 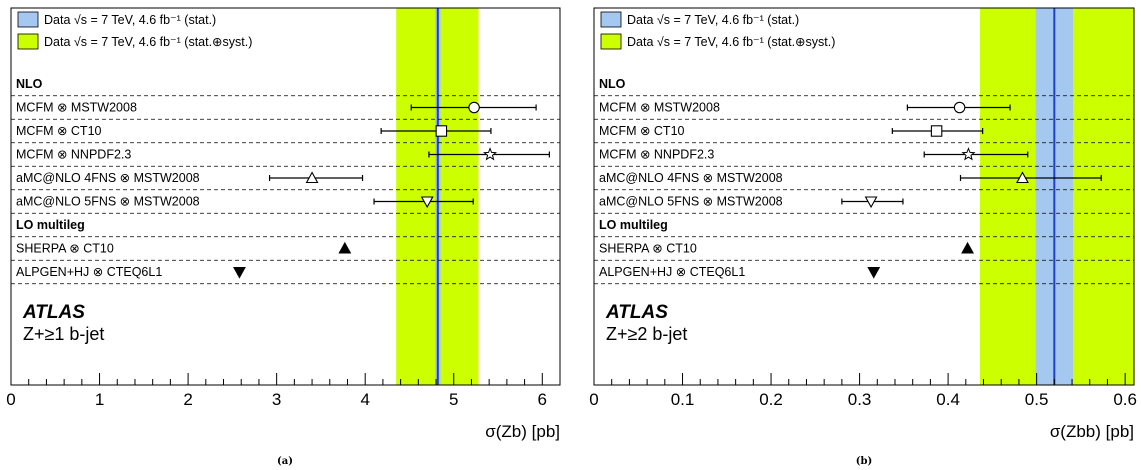 I want to click on x-tick-label: 0.5, so click(x=1037, y=399).